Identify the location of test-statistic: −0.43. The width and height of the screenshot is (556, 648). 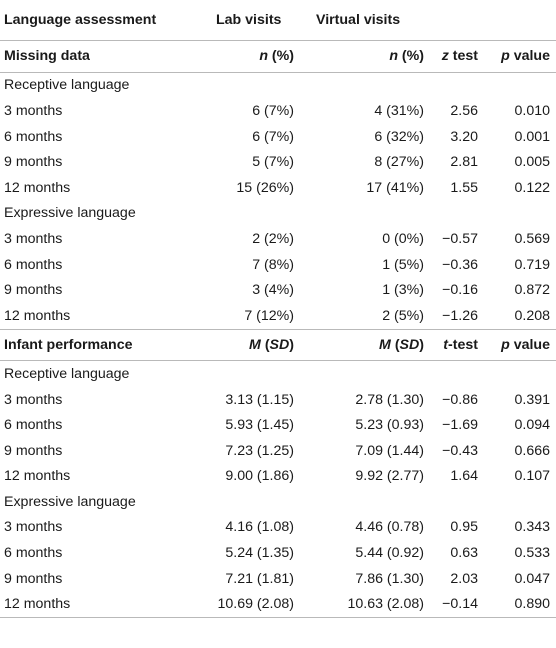
(460, 450).